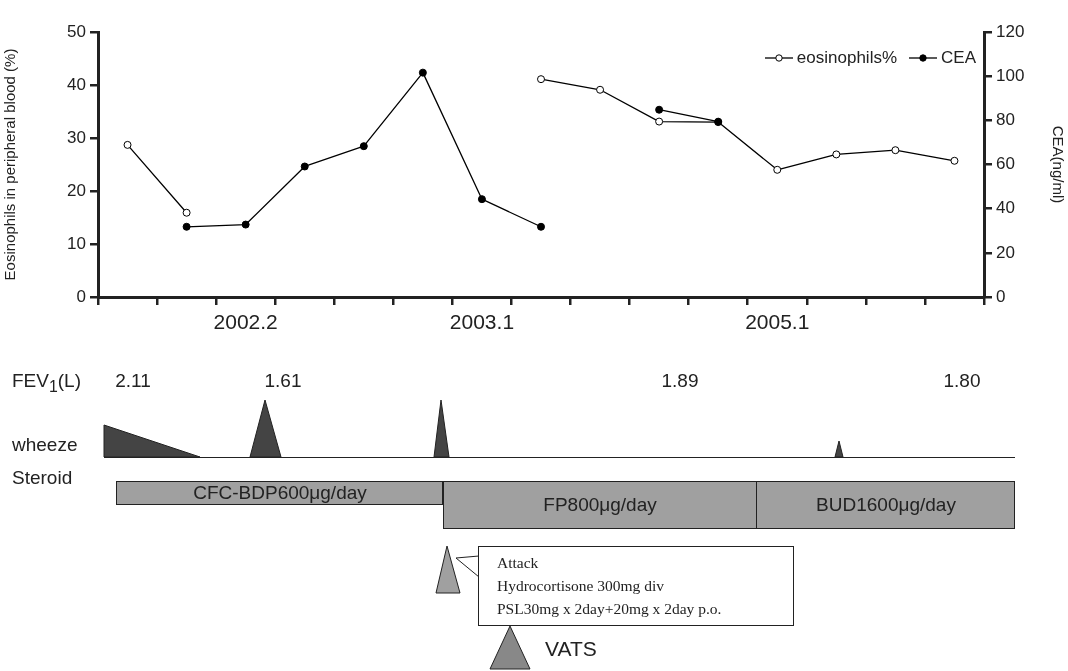 This screenshot has height=671, width=1068. I want to click on y2-tick-label: 120, so click(1010, 31).